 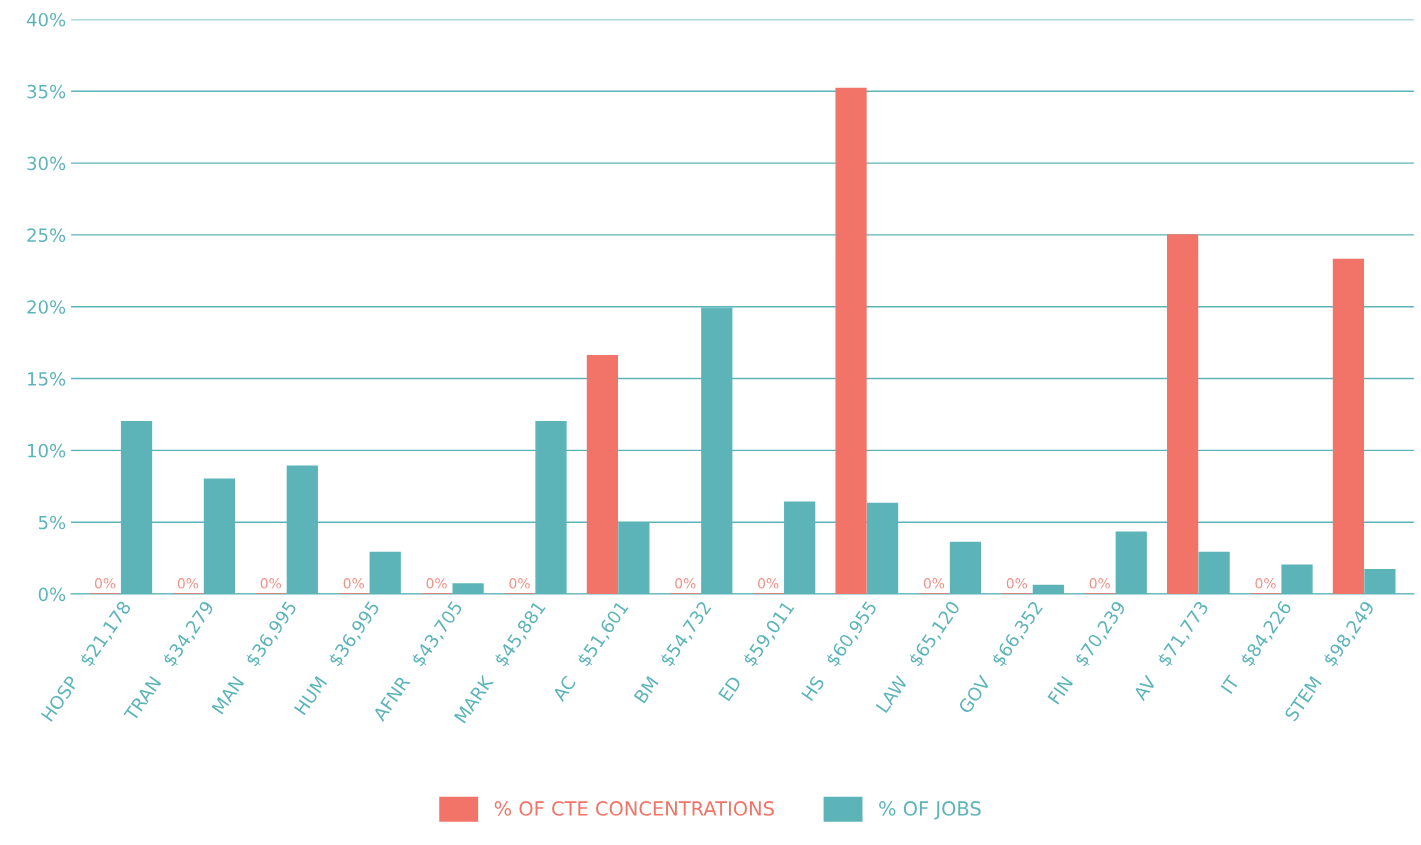 I want to click on y-tick-label: 30%, so click(x=46, y=163).